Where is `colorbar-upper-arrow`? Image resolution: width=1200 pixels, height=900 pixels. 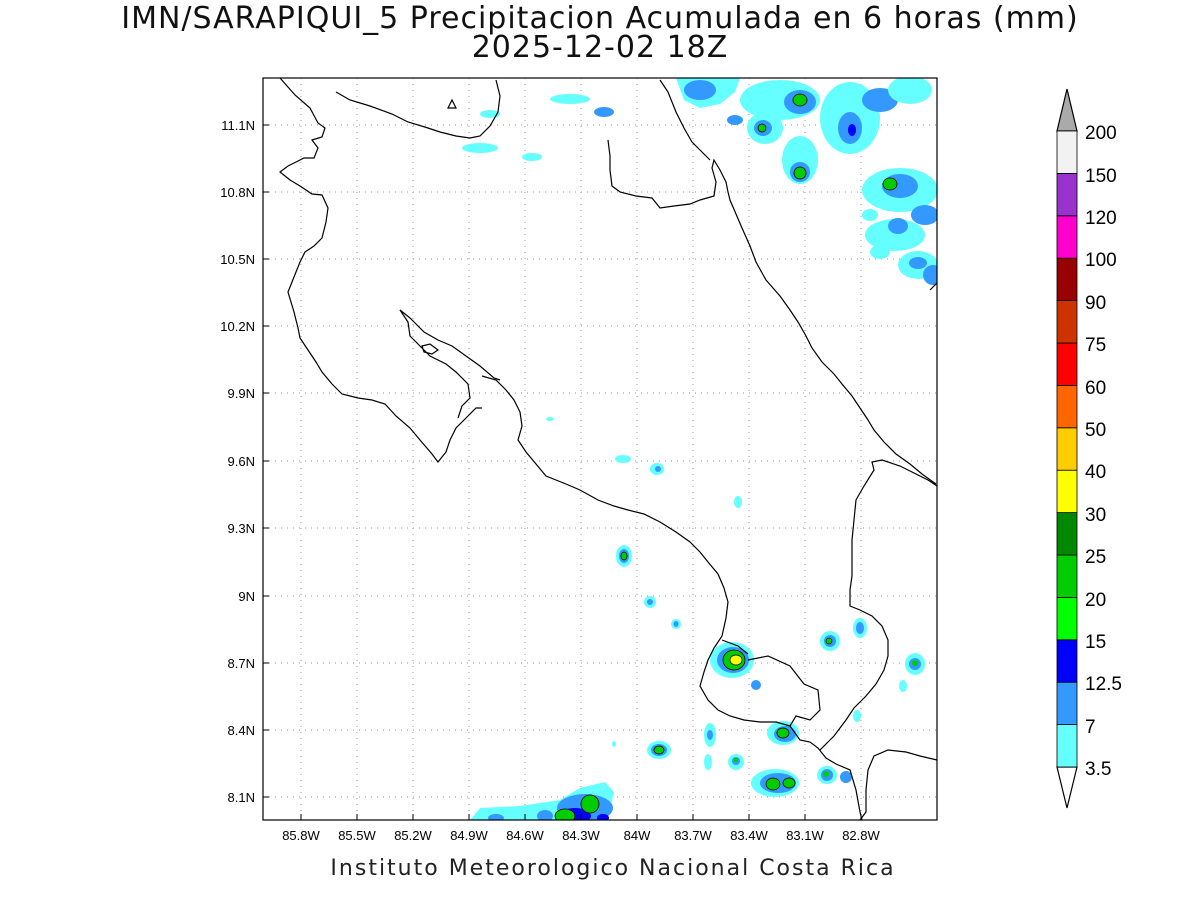 colorbar-upper-arrow is located at coordinates (1067, 110).